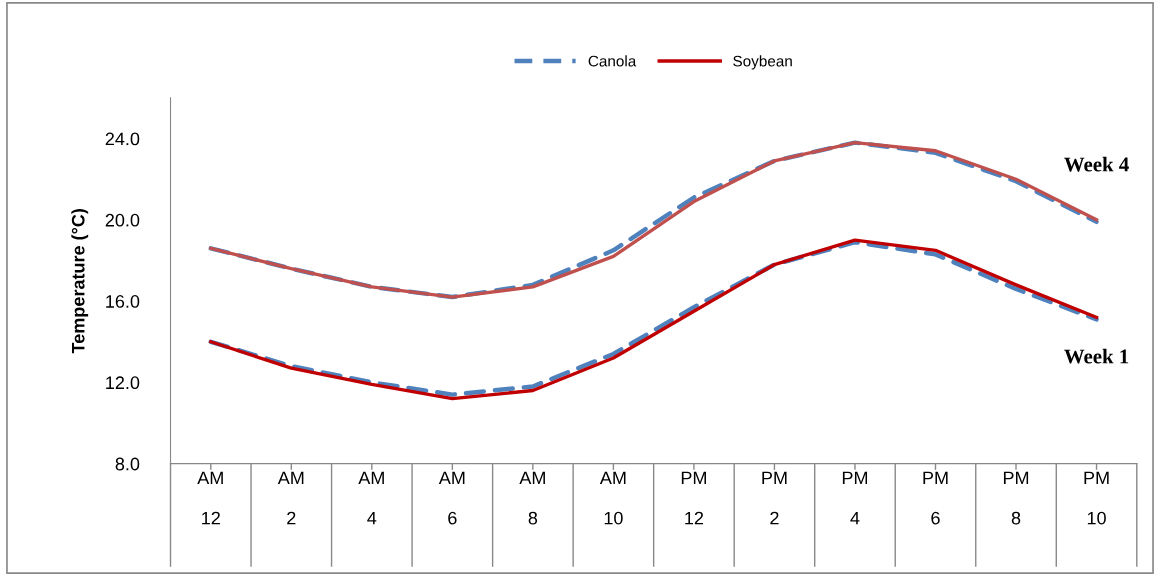 The image size is (1160, 576). I want to click on category-label: AM 6, so click(451, 498).